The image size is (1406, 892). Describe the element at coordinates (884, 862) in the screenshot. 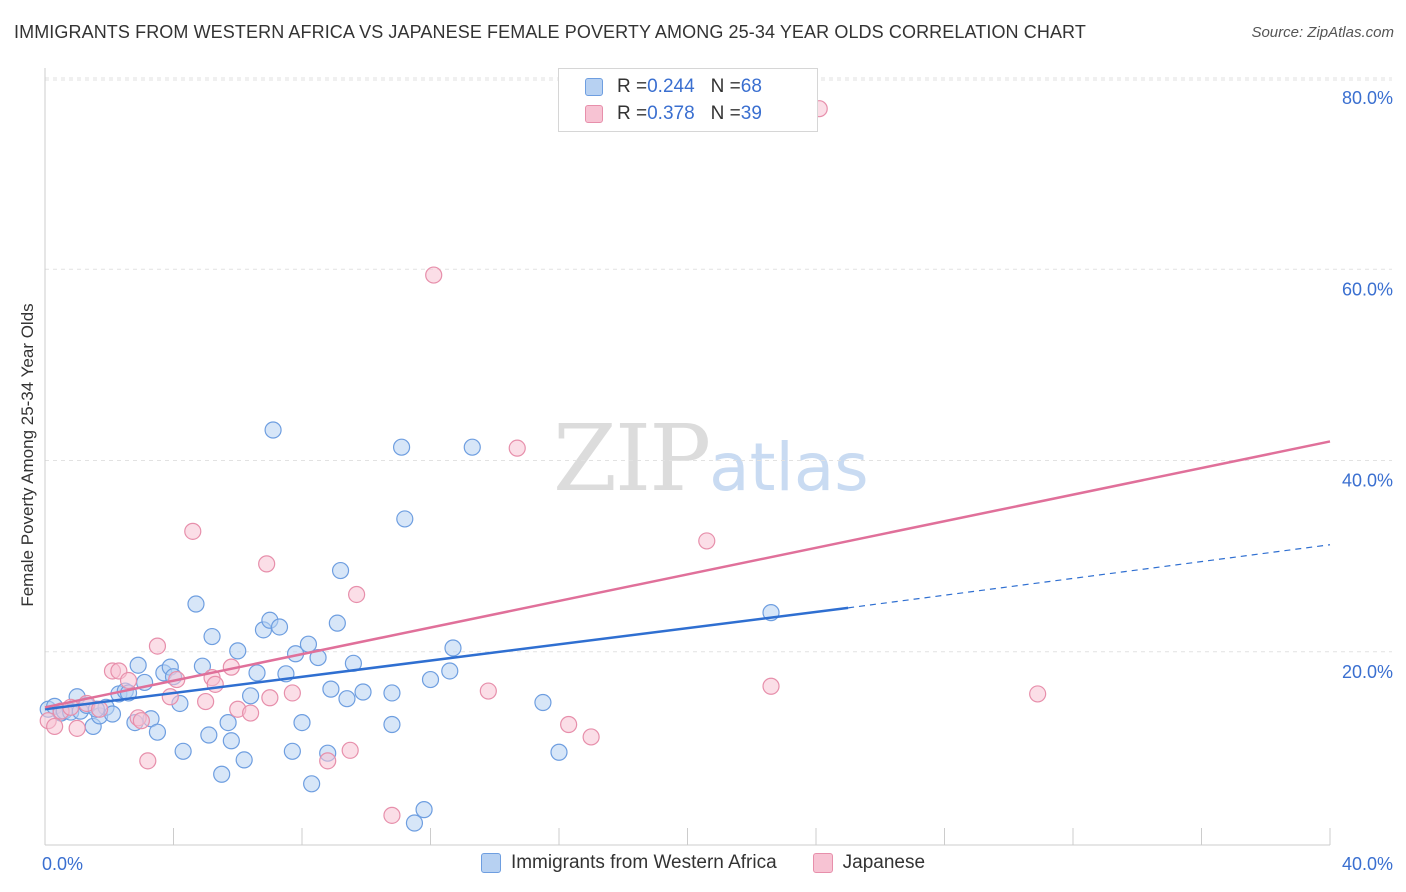

I see `legend-label: Japanese` at that location.